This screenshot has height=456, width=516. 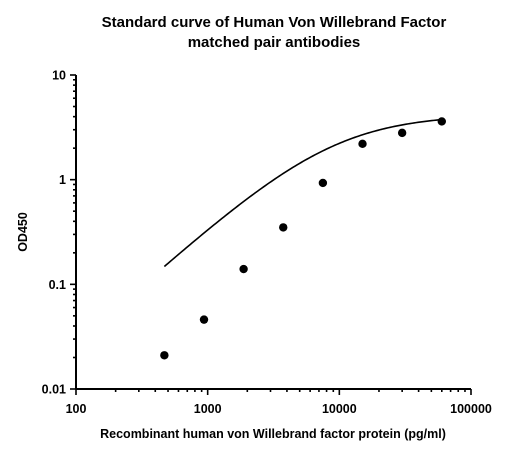 What do you see at coordinates (23, 232) in the screenshot?
I see `y-axis-label: OD450` at bounding box center [23, 232].